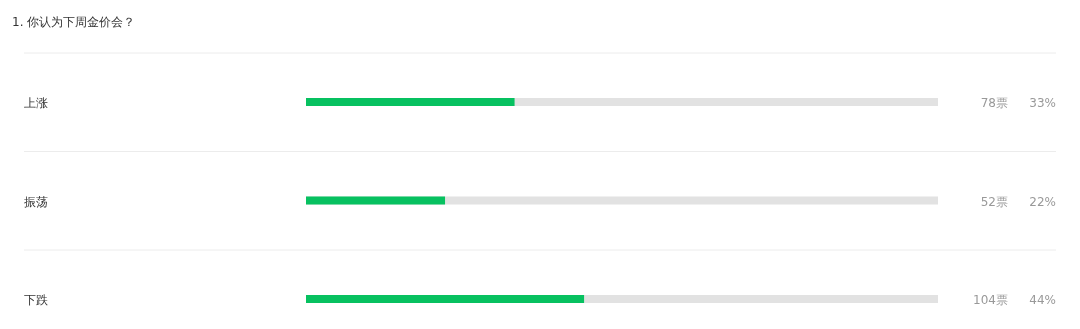 The height and width of the screenshot is (329, 1080). I want to click on y-tick-label: 振荡, so click(36, 201).